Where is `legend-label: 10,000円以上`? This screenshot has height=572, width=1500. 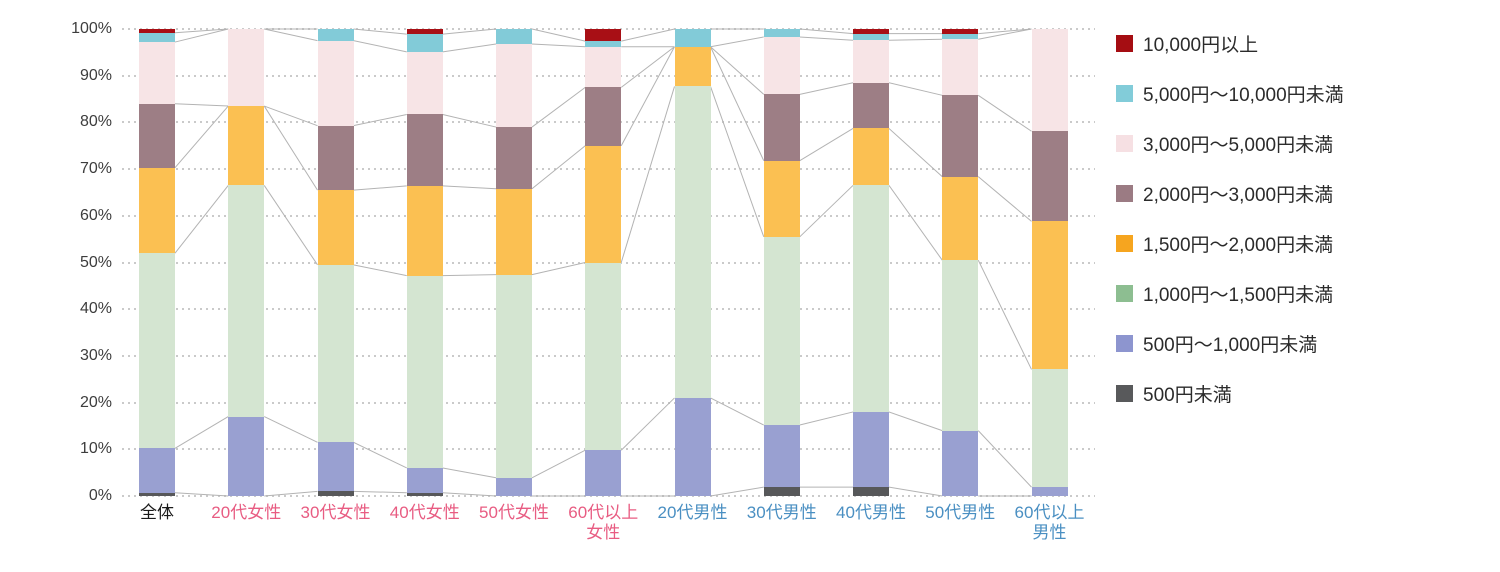 legend-label: 10,000円以上 is located at coordinates (1201, 45).